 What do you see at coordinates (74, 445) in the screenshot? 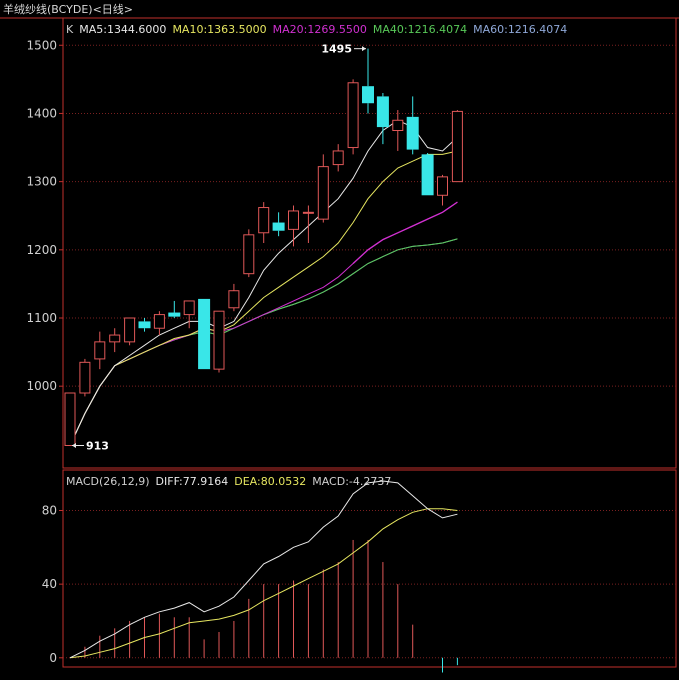
I see `low-arrow-head` at bounding box center [74, 445].